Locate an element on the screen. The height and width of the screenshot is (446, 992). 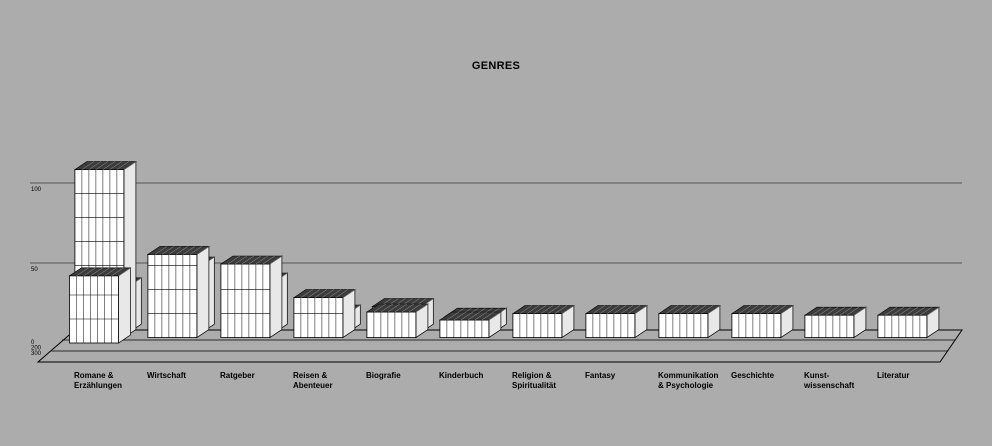
x-tick-label: Geschichte is located at coordinates (753, 375).